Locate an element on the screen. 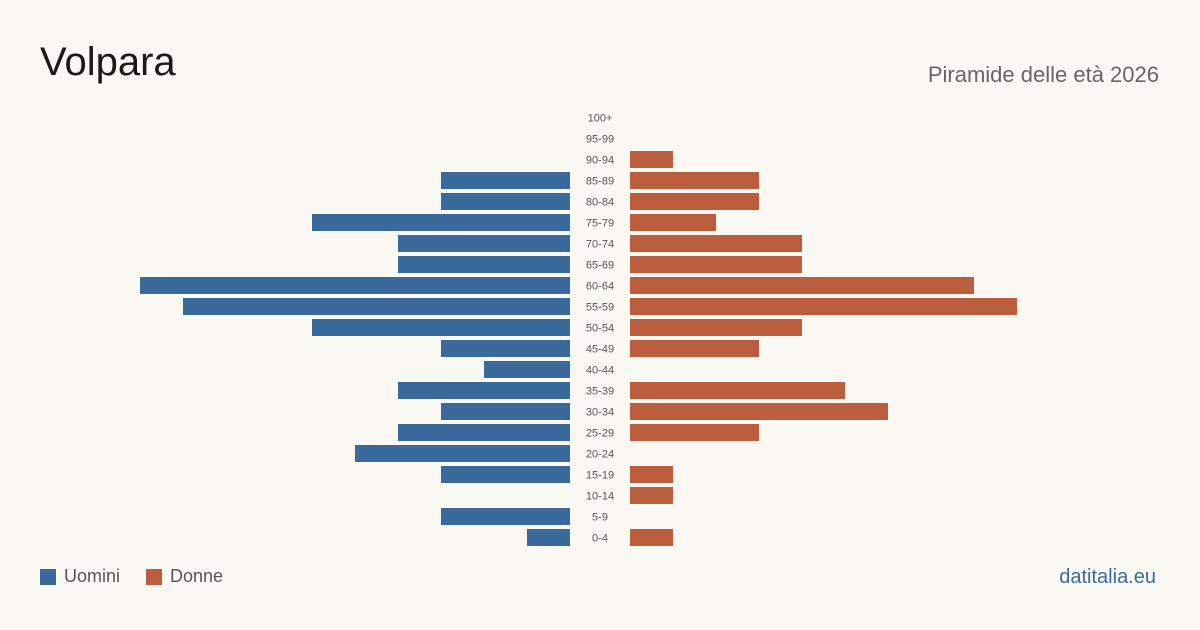 This screenshot has height=630, width=1200. legend-swatch-women is located at coordinates (154, 576).